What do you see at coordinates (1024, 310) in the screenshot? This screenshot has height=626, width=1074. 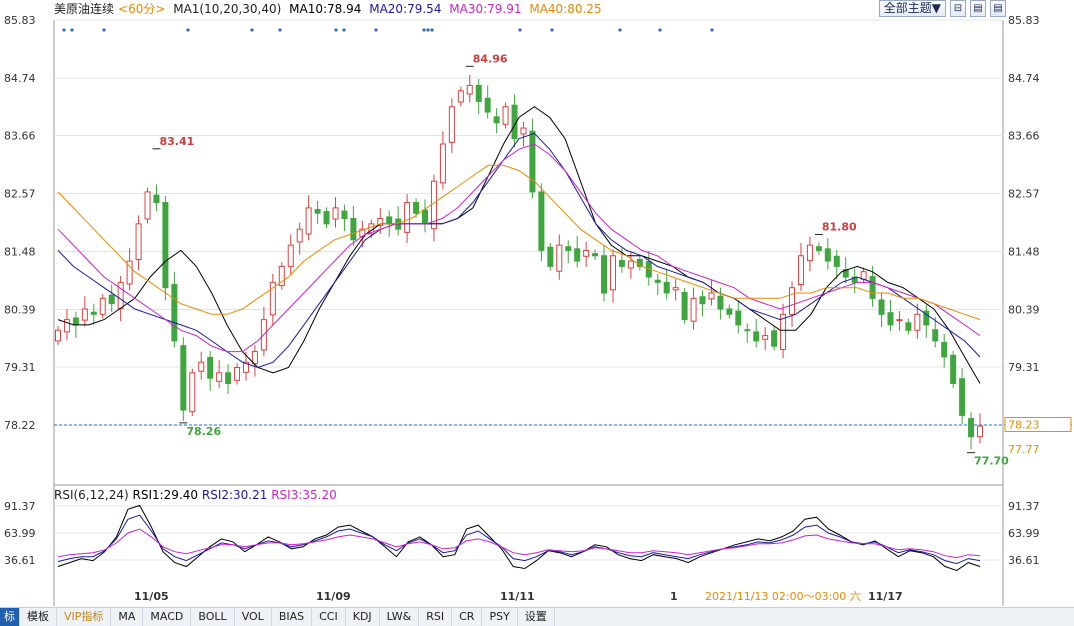 I see `price-tick-right: 80.39` at bounding box center [1024, 310].